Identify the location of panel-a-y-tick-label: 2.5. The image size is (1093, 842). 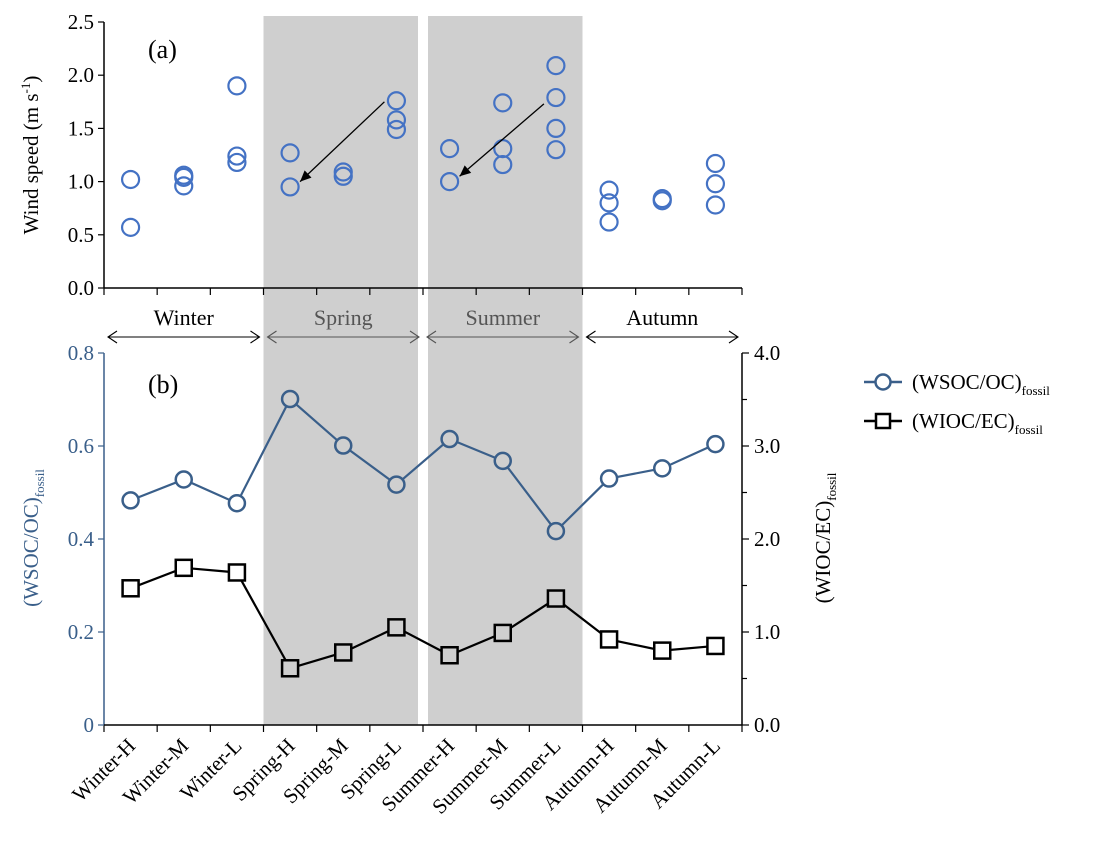
(81, 22).